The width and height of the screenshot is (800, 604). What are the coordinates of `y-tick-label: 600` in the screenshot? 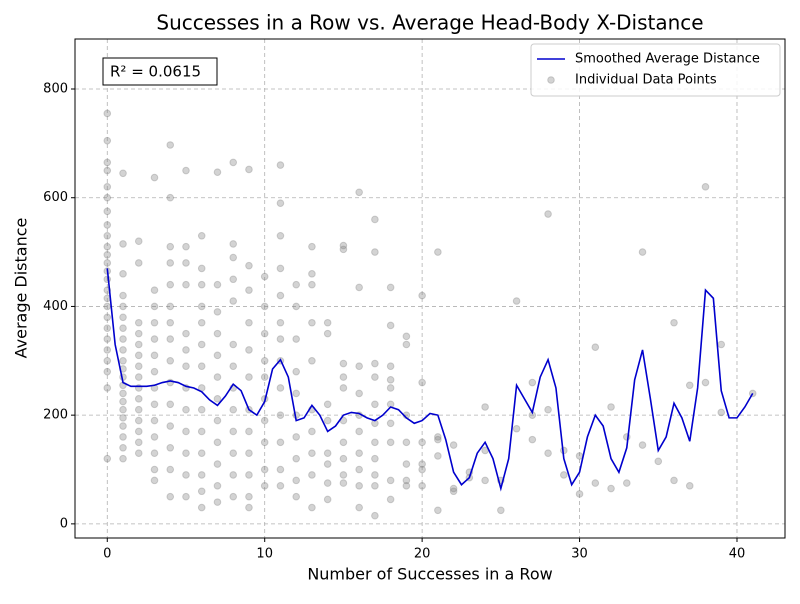 It's located at (55, 197).